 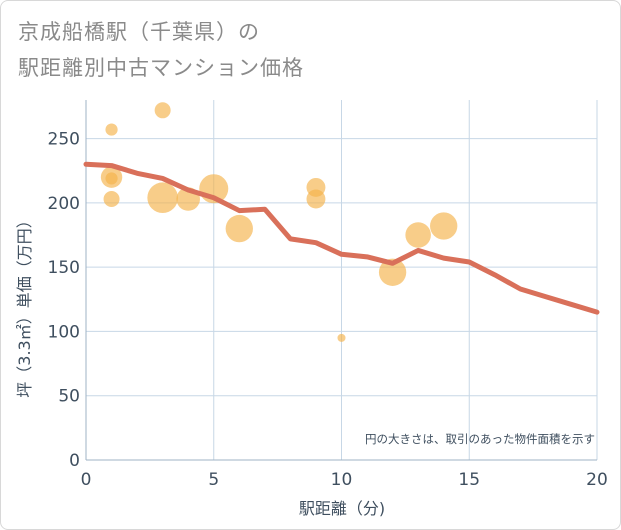 What do you see at coordinates (24, 304) in the screenshot?
I see `y-axis-label: 坪（3.3㎡）単価（万円）` at bounding box center [24, 304].